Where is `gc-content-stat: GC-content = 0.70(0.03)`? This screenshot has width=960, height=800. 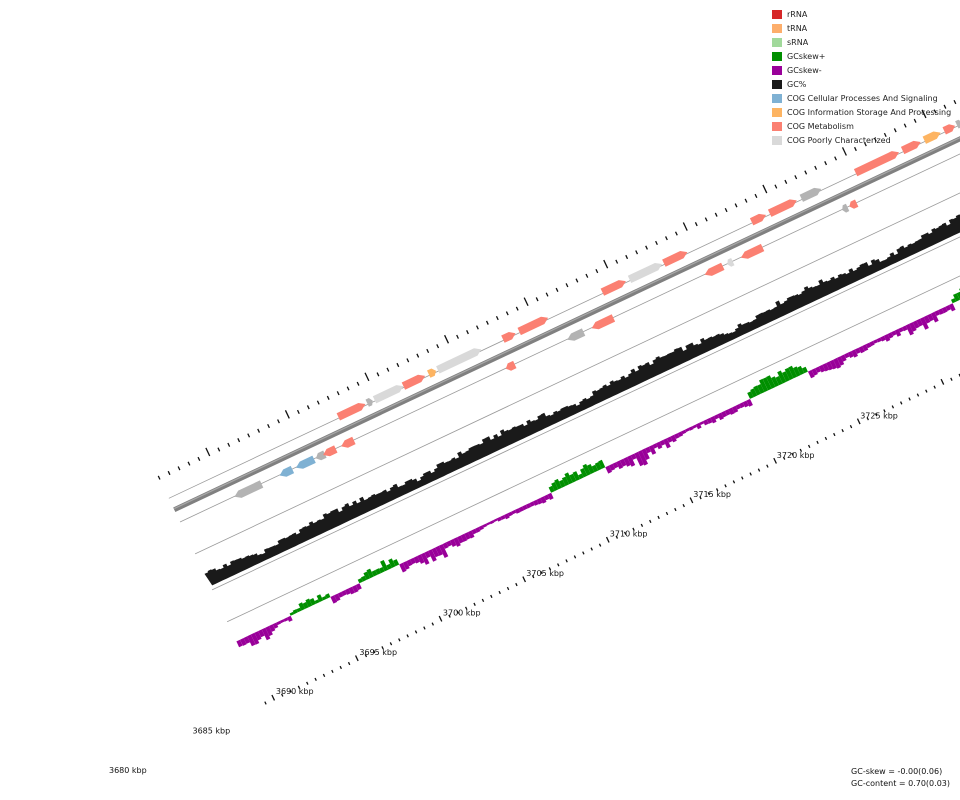
gc-content-stat: GC-content = 0.70(0.03) is located at coordinates (900, 783).